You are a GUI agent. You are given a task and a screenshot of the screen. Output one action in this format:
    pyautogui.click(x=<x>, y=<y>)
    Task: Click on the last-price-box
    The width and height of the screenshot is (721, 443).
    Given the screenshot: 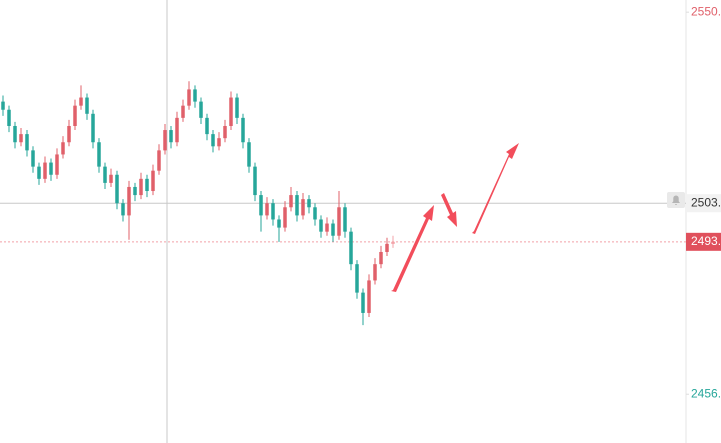 What is the action you would take?
    pyautogui.click(x=703, y=241)
    